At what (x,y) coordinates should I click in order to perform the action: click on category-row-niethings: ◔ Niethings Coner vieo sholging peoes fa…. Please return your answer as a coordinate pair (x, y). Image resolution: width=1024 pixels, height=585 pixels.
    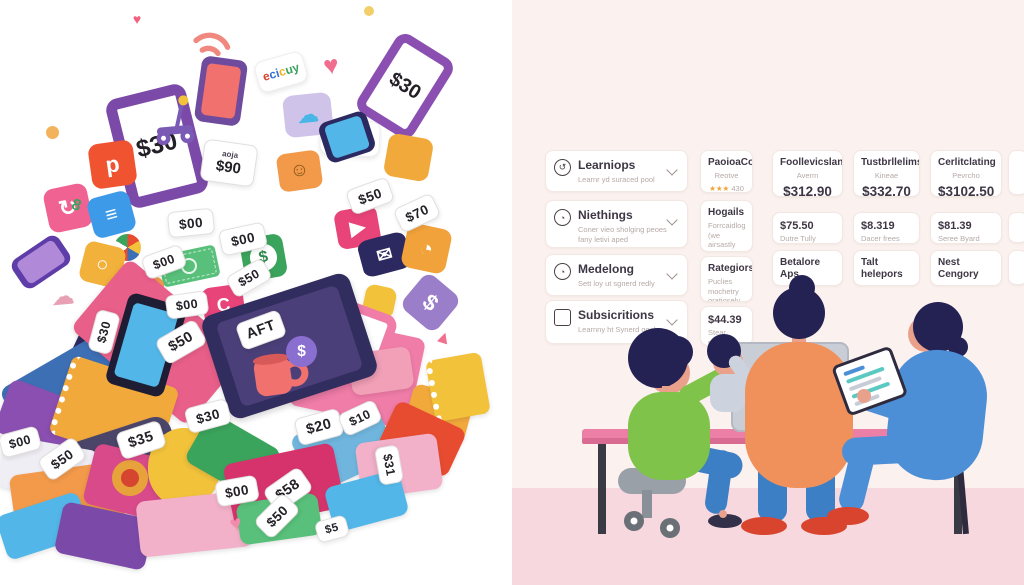
    Looking at the image, I should click on (616, 224).